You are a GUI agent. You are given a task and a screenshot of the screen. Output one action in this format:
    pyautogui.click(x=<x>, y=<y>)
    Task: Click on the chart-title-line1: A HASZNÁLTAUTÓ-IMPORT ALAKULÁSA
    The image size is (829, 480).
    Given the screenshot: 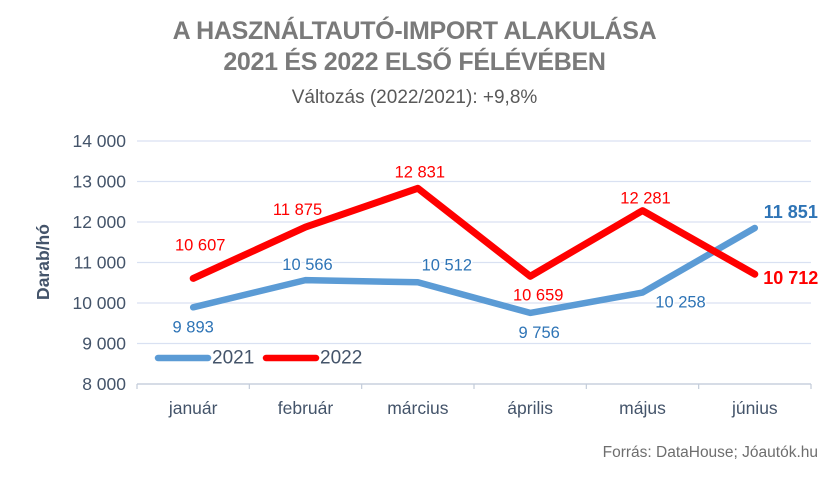 What is the action you would take?
    pyautogui.click(x=414, y=31)
    